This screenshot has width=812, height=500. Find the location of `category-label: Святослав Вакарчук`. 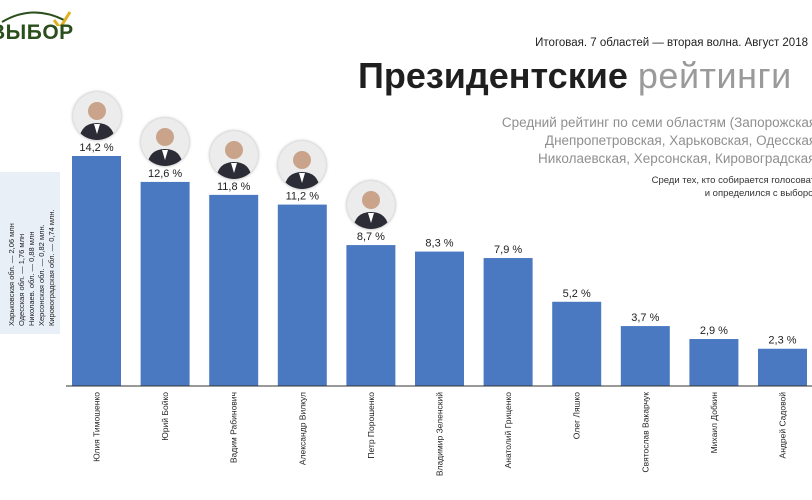

category-label: Святослав Вакарчук is located at coordinates (645, 432).